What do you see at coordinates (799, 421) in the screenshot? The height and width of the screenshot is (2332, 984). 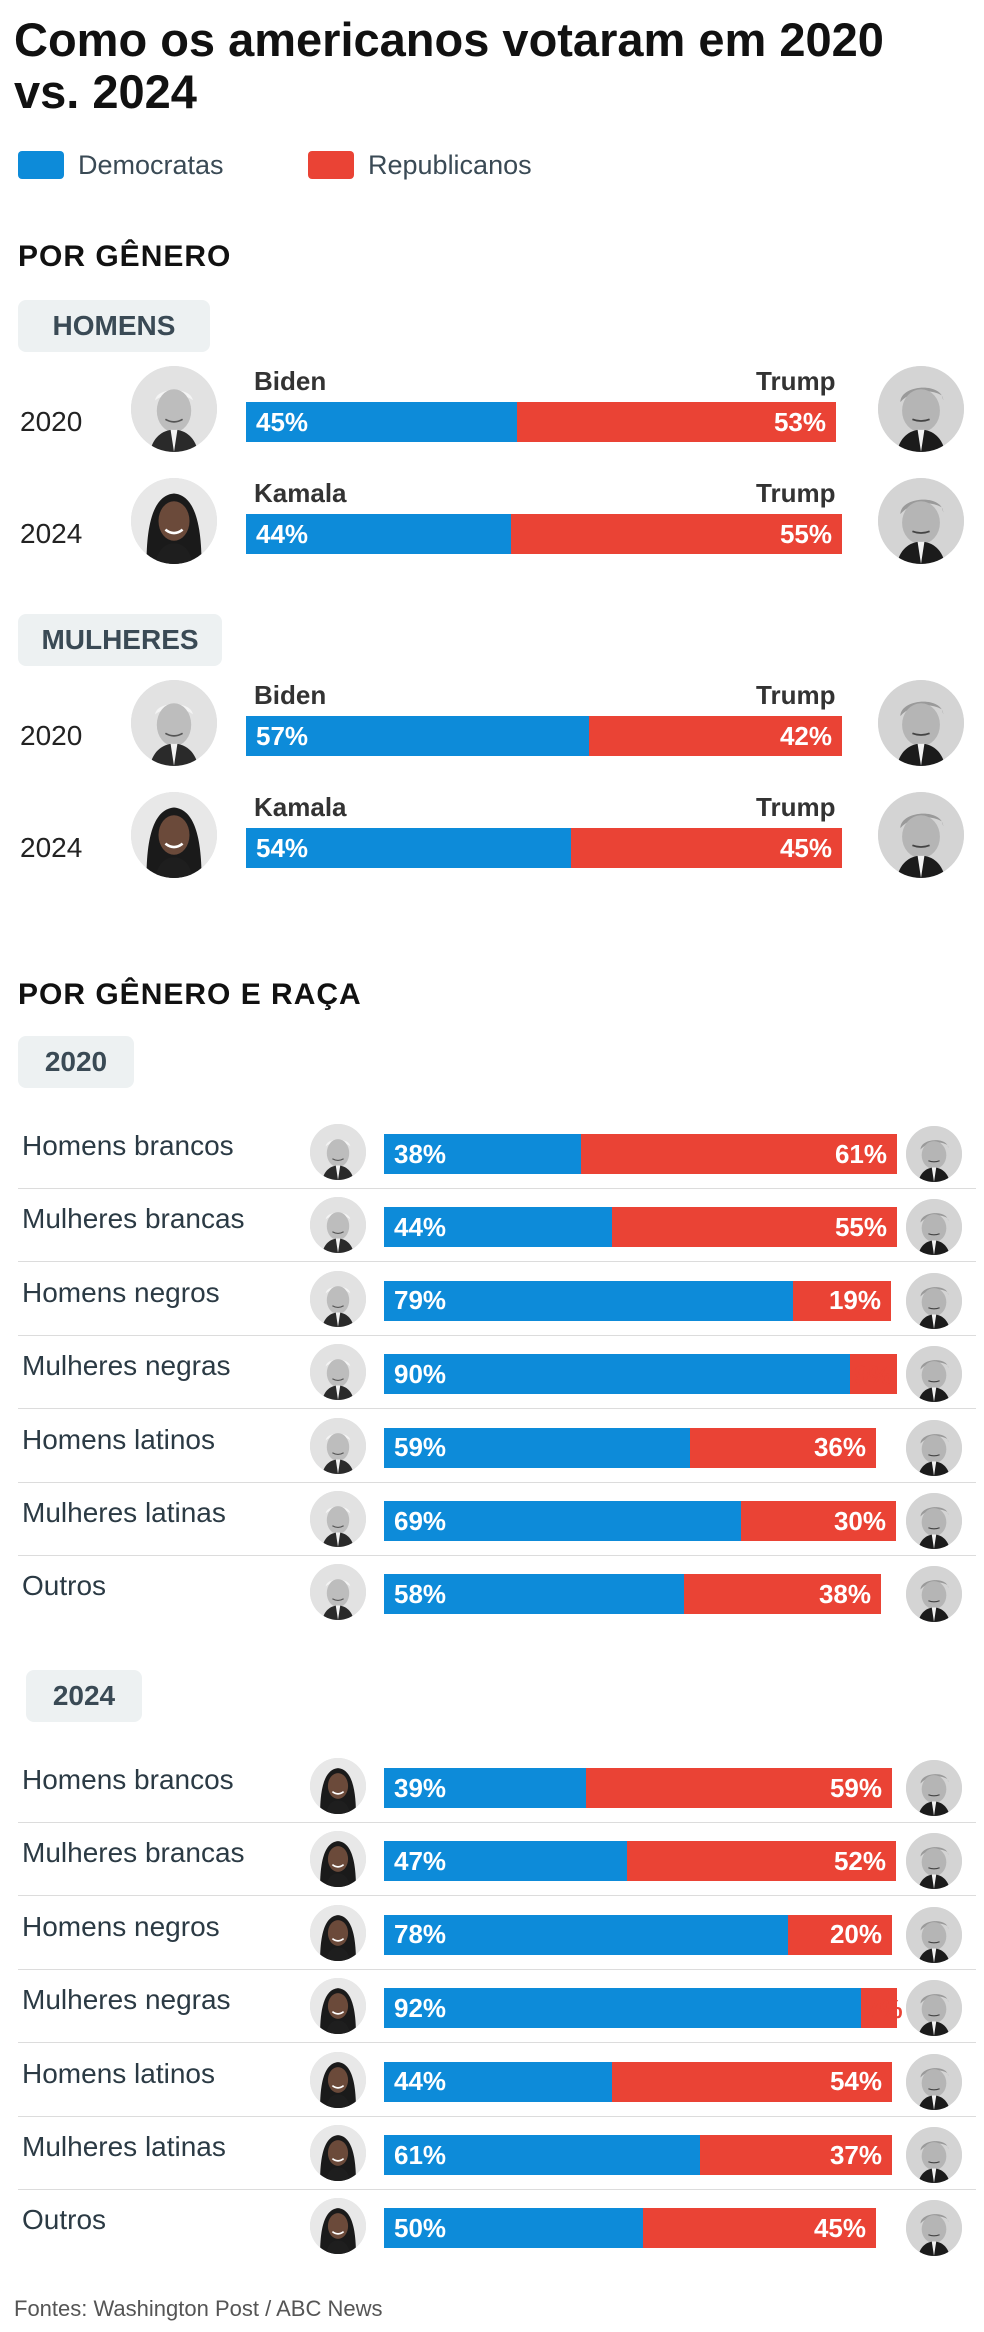 I see `rep-pct-label: 53%` at bounding box center [799, 421].